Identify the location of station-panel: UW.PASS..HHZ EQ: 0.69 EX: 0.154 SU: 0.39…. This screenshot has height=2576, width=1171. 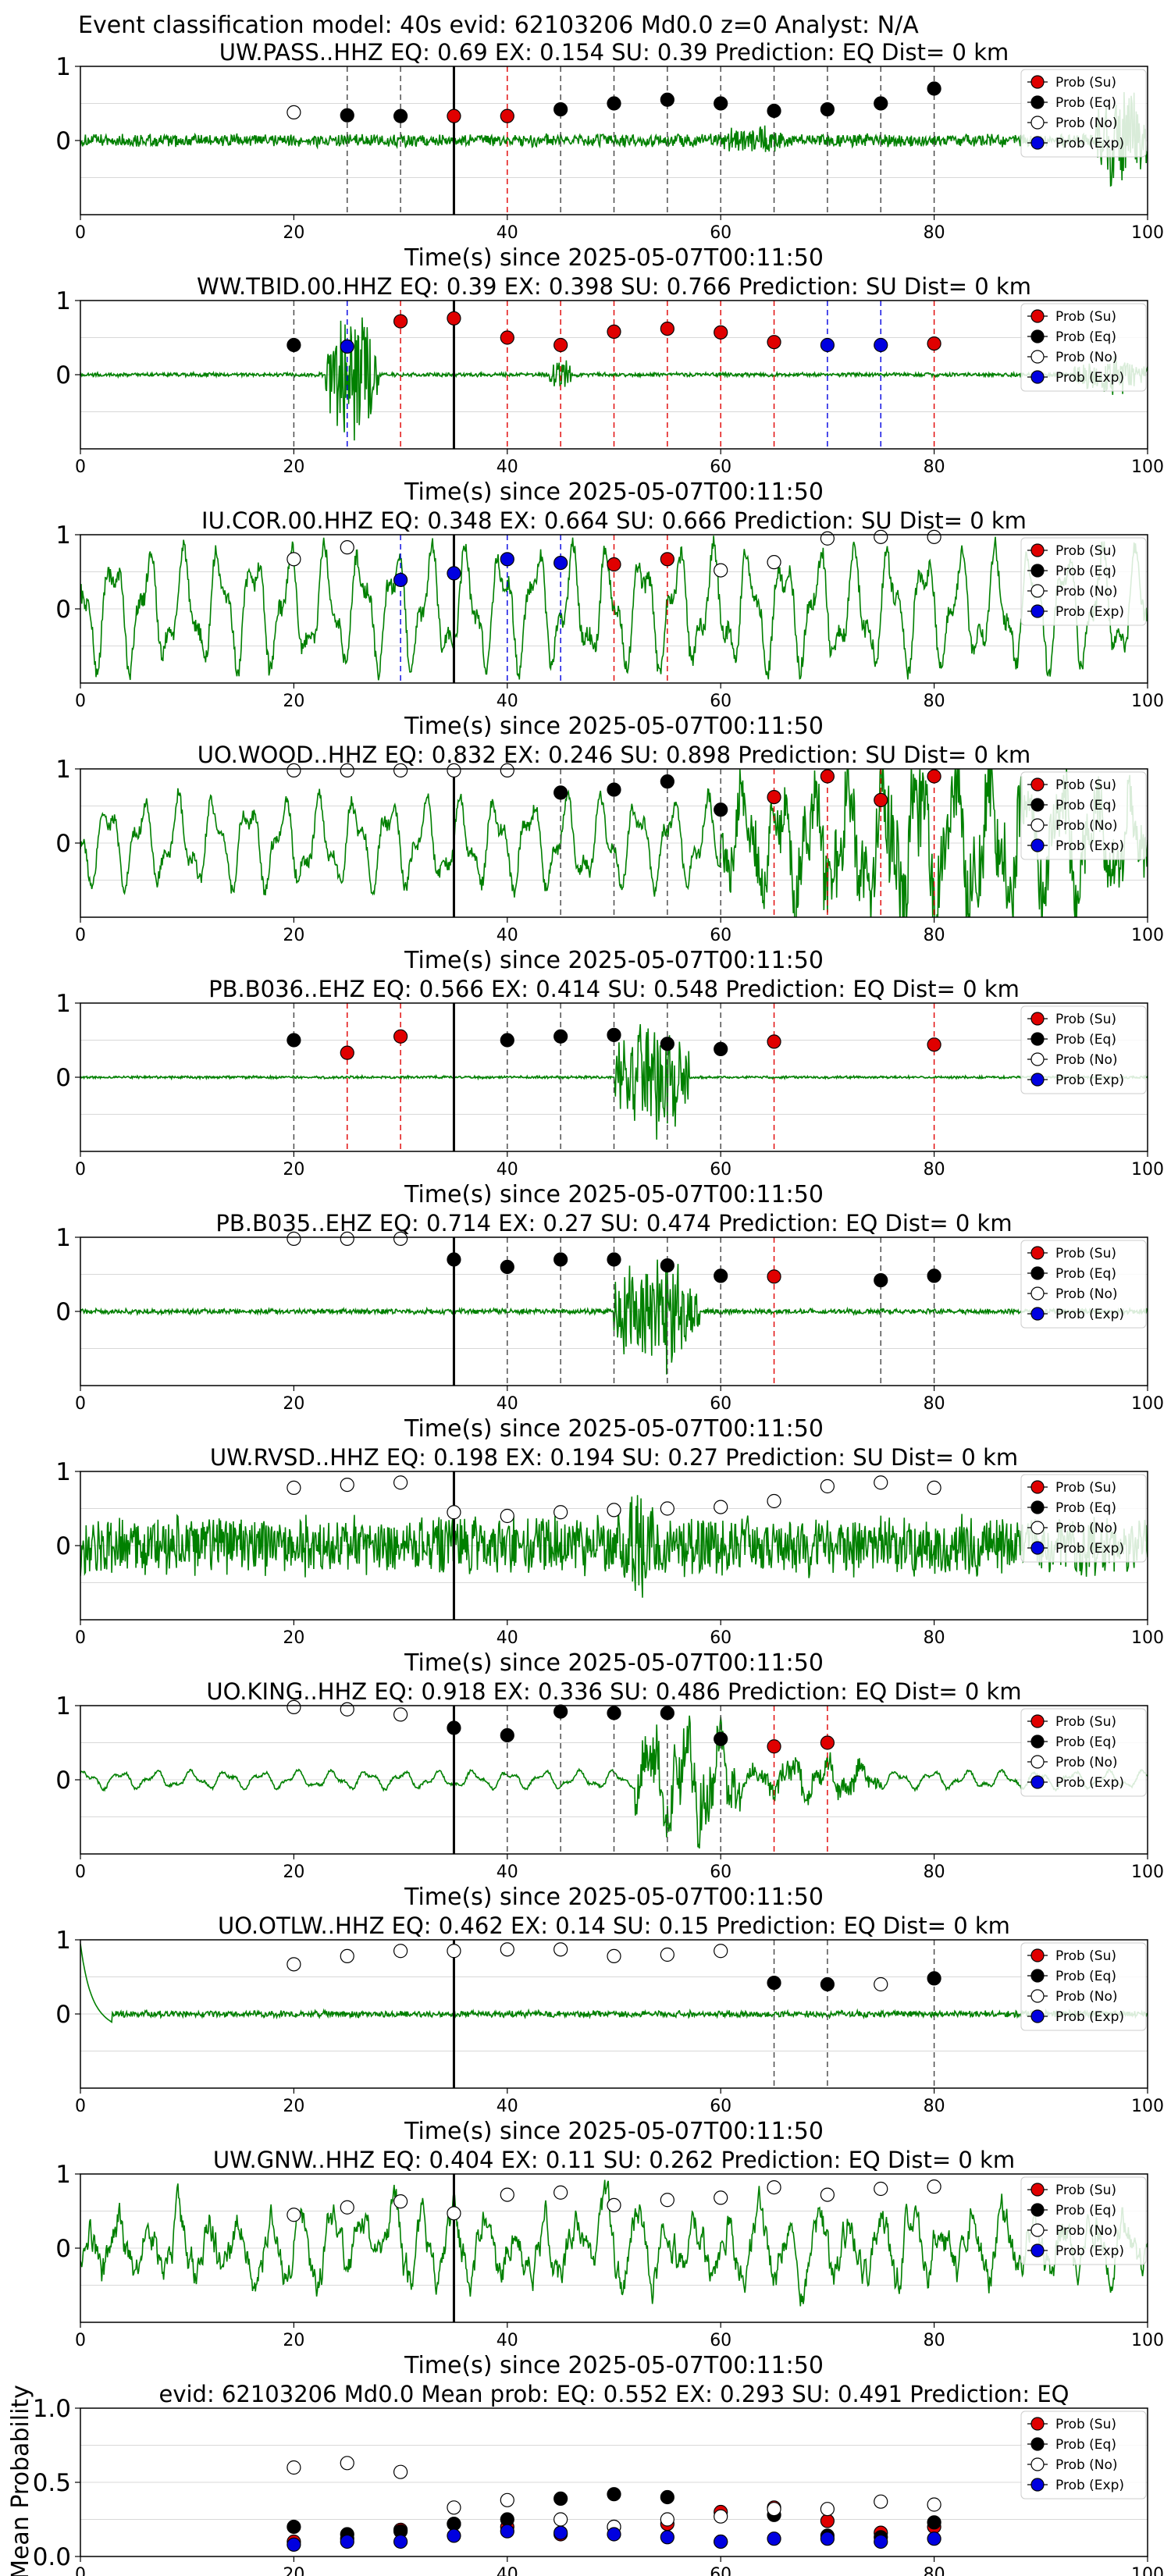
(609, 155).